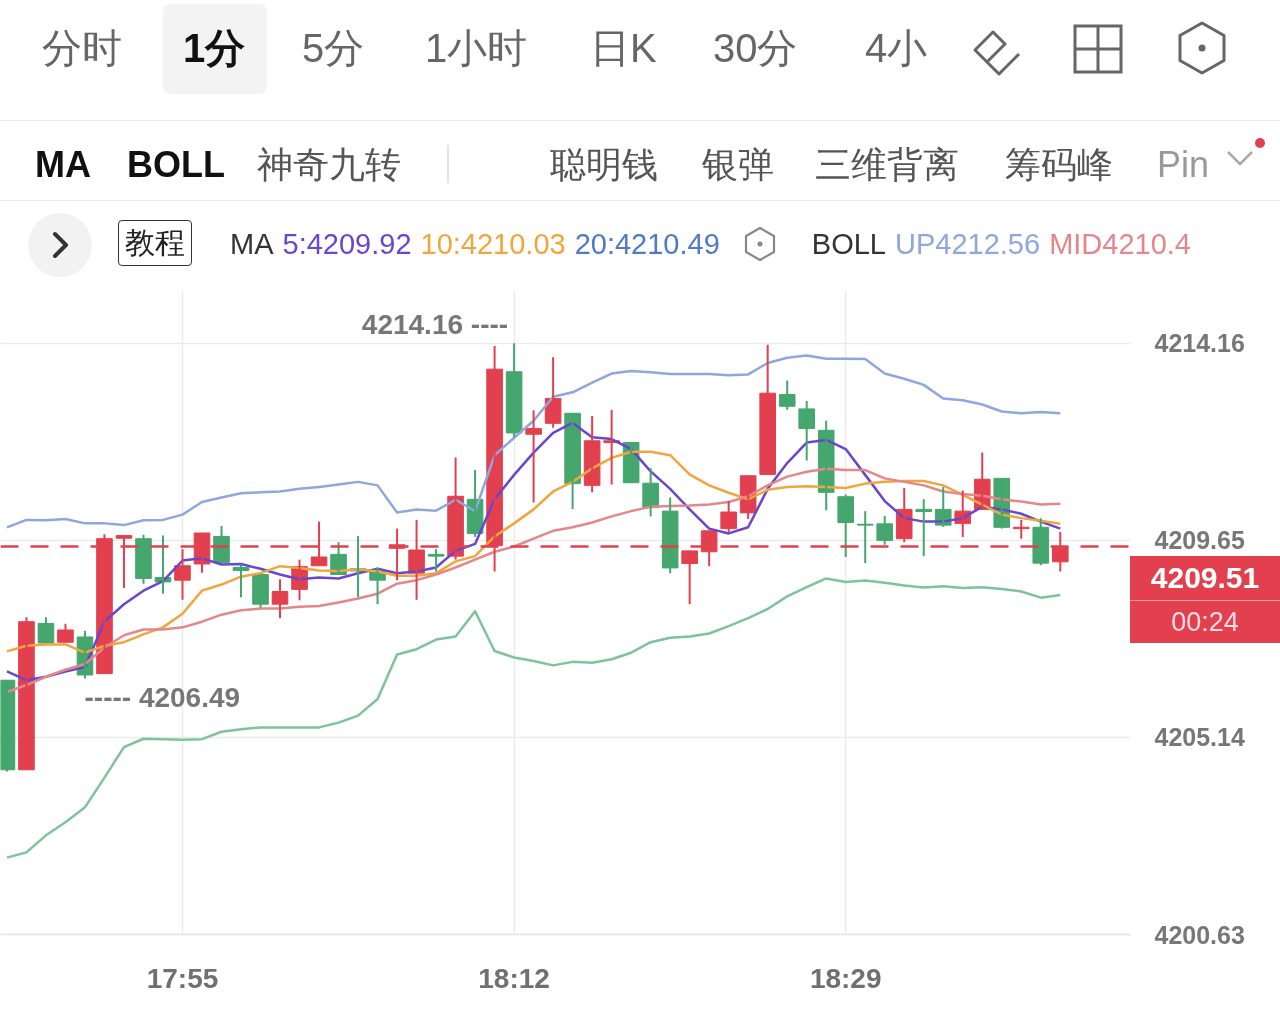 The height and width of the screenshot is (1017, 1280). Describe the element at coordinates (1059, 164) in the screenshot. I see `text: 筹码峰` at that location.